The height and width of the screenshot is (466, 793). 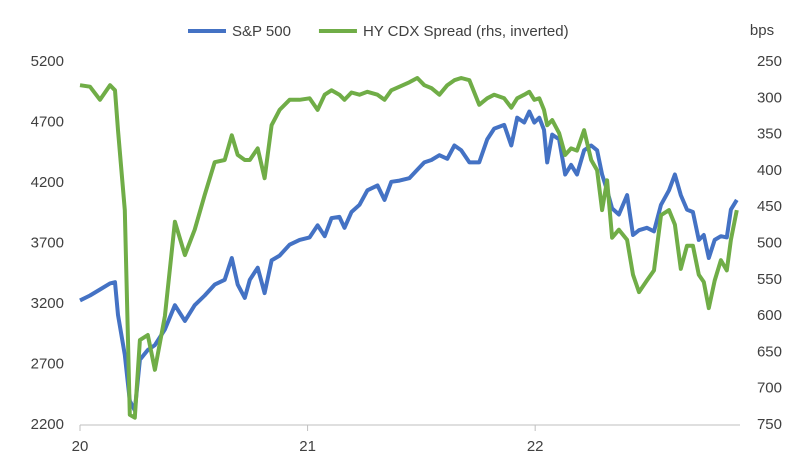 I want to click on x-tick-label: 20, so click(x=80, y=446).